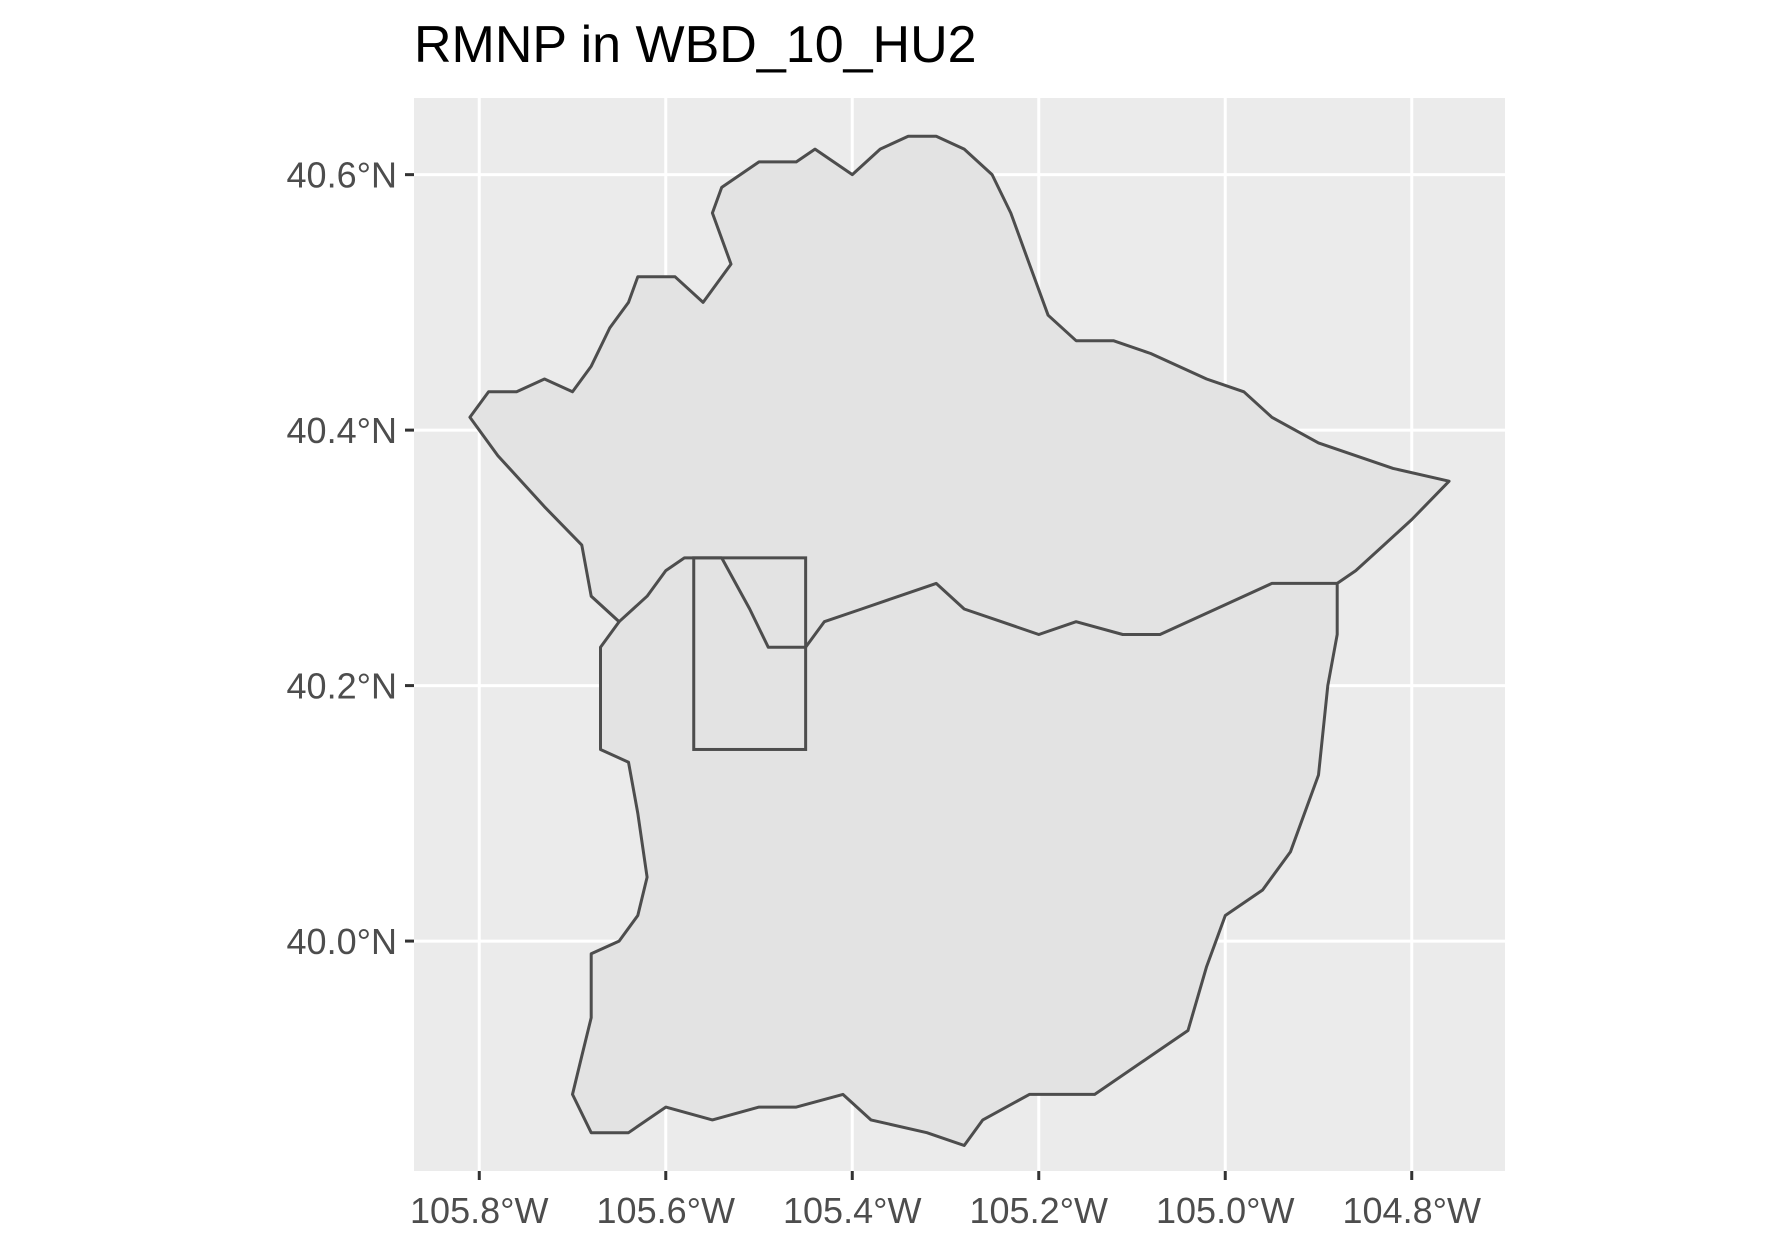 This screenshot has width=1771, height=1243. What do you see at coordinates (695, 45) in the screenshot?
I see `map-title: RMNP in WBD_10_HU2` at bounding box center [695, 45].